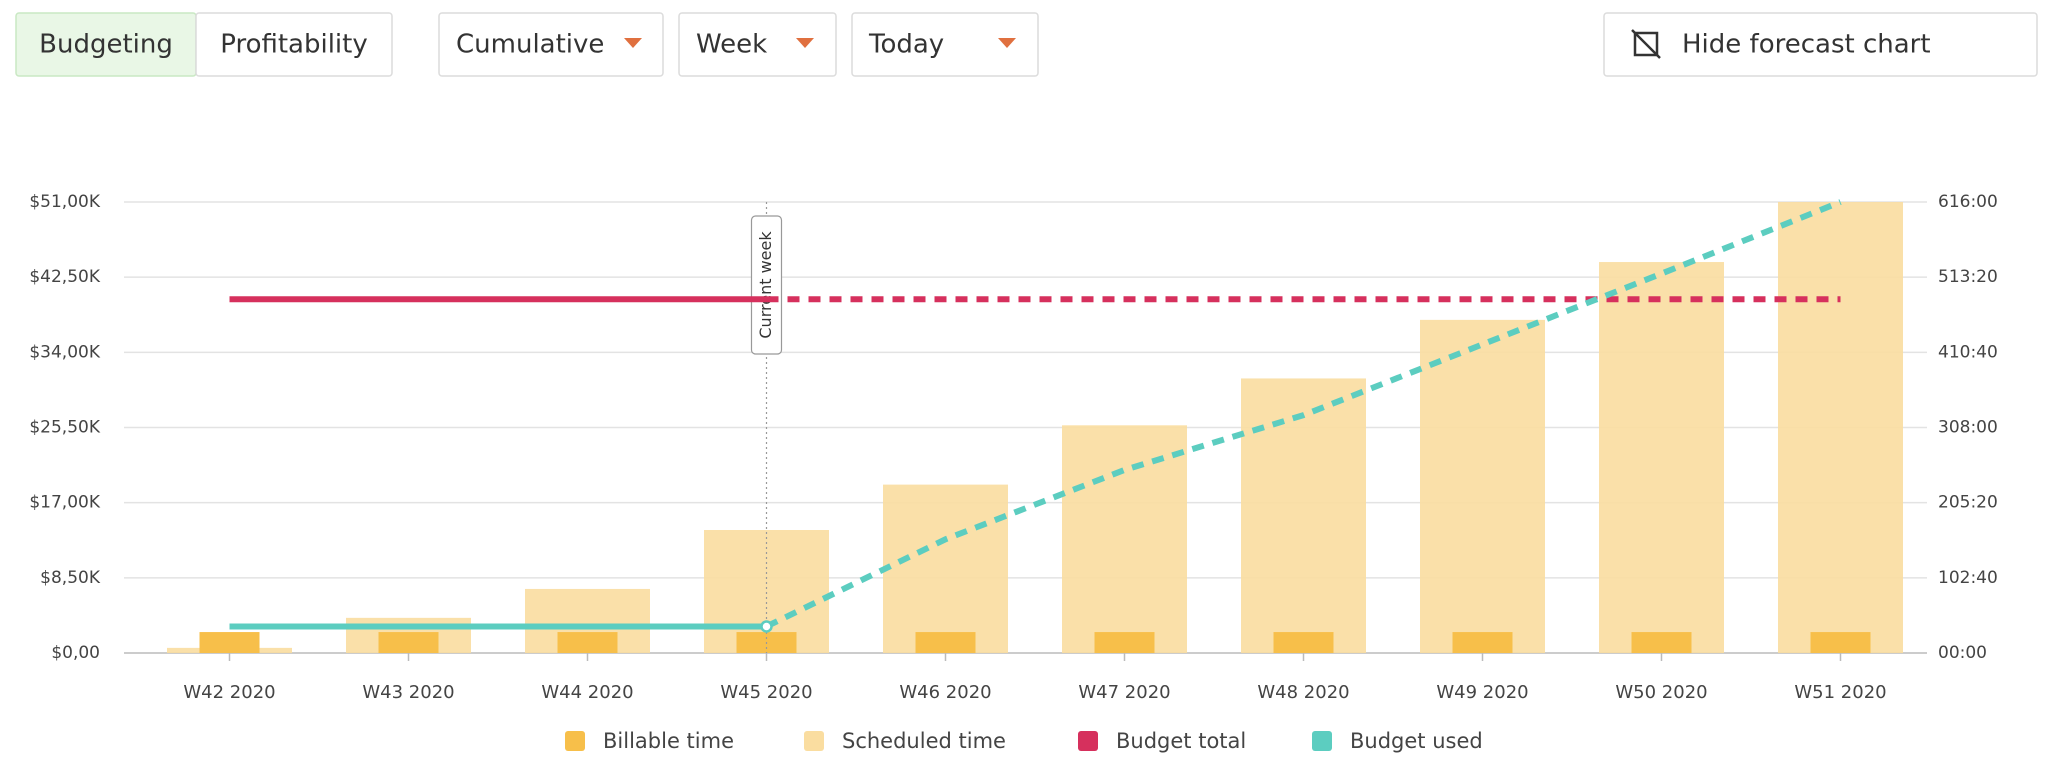 The image size is (2048, 772). I want to click on y-tick-label: $25,50K, so click(64, 428).